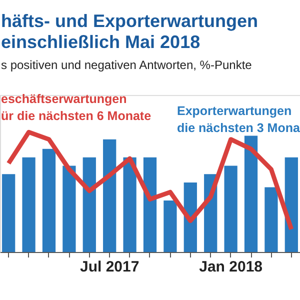 The height and width of the screenshot is (300, 300). Describe the element at coordinates (231, 267) in the screenshot. I see `x-tick-label: Jan 2018` at that location.